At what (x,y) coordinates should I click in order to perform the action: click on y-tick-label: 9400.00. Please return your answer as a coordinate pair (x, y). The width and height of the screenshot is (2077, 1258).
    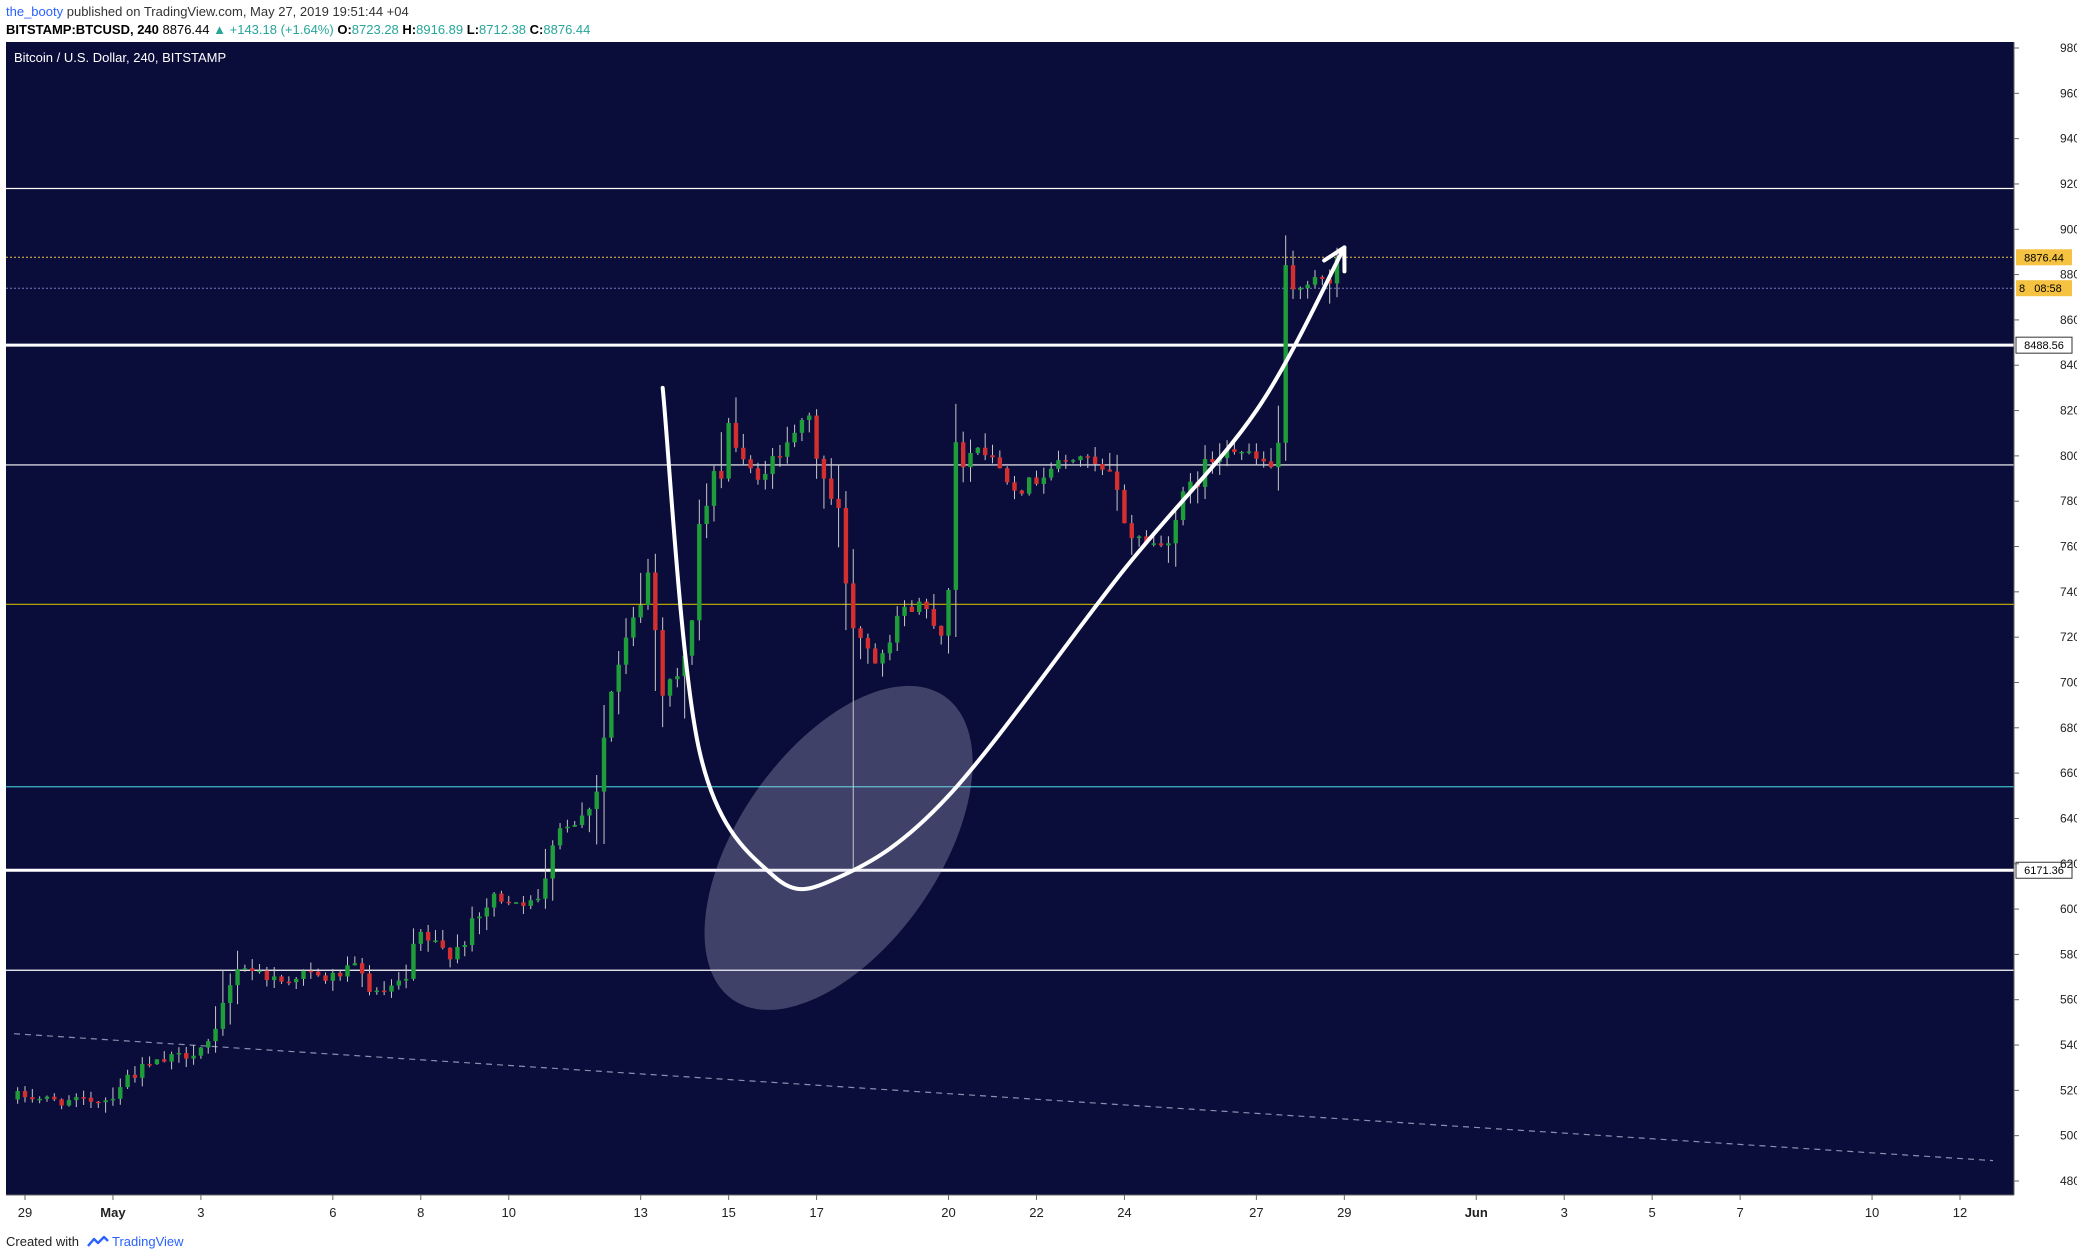
    Looking at the image, I should click on (2068, 139).